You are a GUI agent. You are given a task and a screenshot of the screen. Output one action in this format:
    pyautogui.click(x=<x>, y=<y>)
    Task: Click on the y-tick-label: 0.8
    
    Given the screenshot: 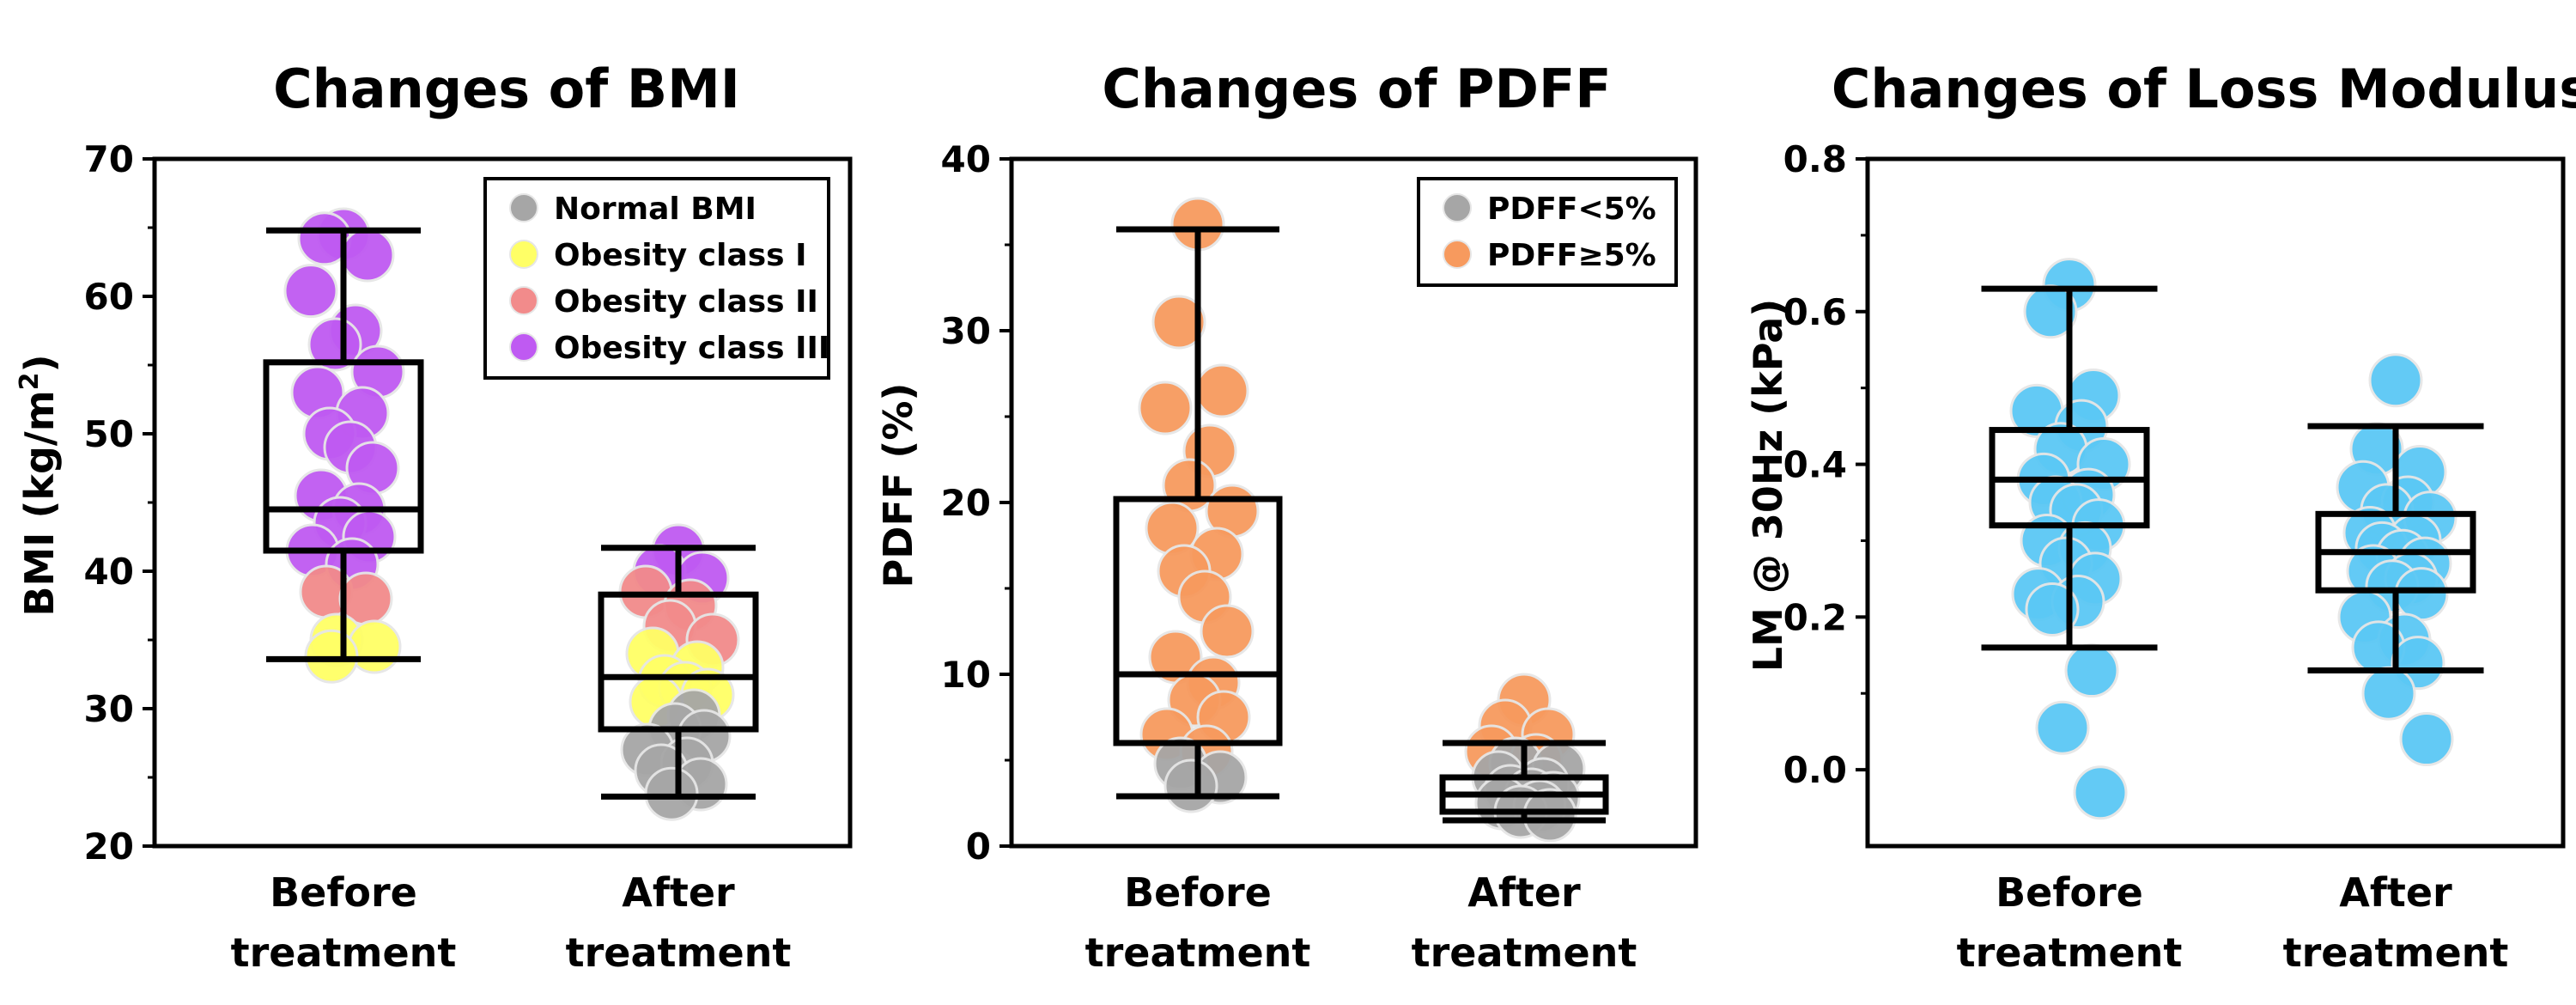 What is the action you would take?
    pyautogui.click(x=1815, y=159)
    